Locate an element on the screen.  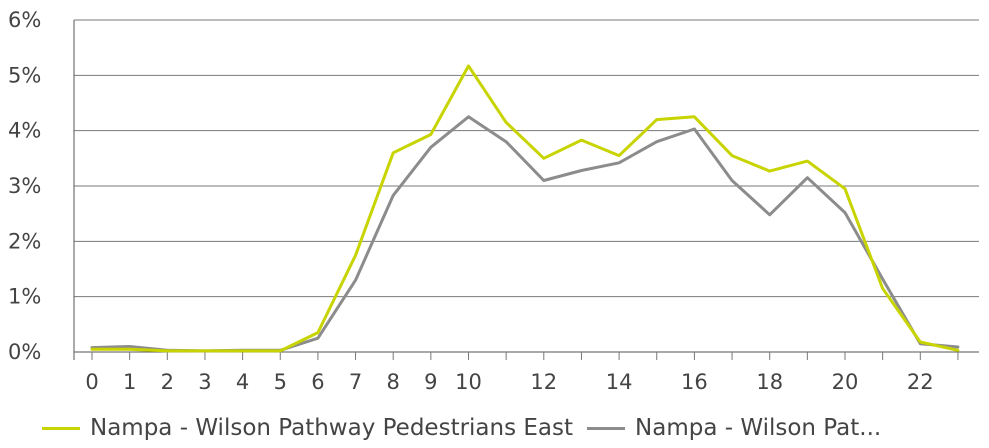
x-tick-label-12: 14 is located at coordinates (619, 382).